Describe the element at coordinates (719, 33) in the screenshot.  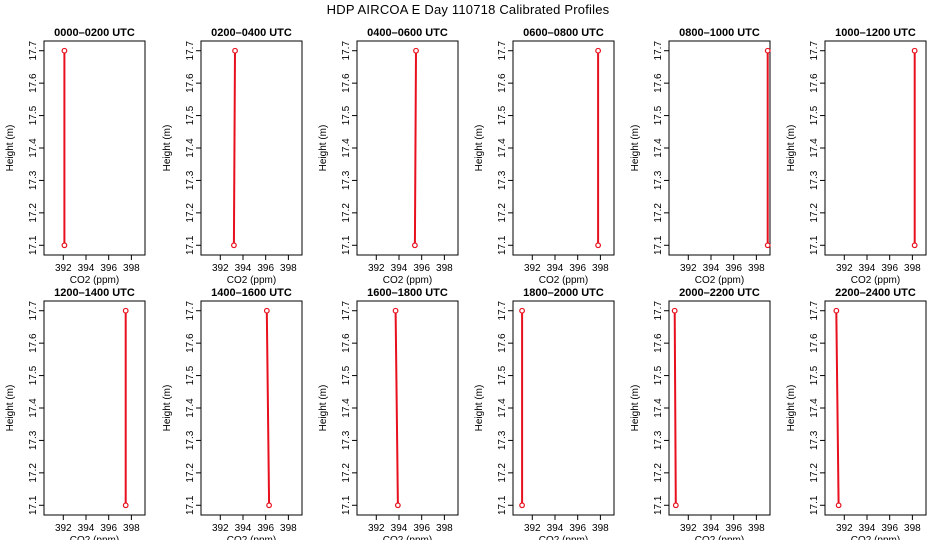
I see `panel-title: 0800–1000 UTC` at that location.